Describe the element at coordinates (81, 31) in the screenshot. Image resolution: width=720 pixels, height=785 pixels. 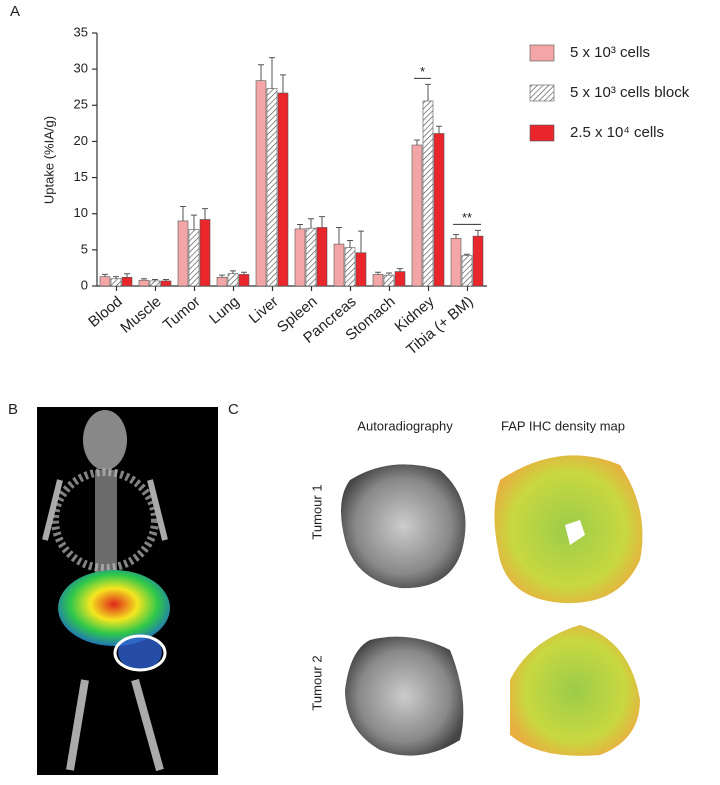
I see `y-tick-label: 35` at that location.